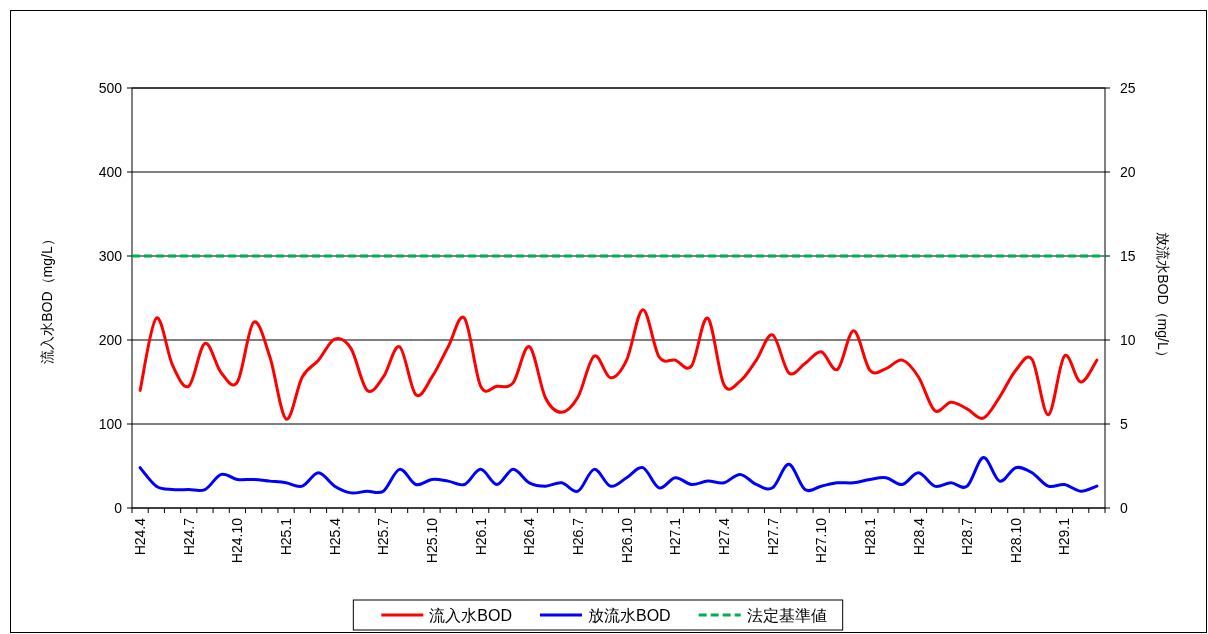 The image size is (1208, 634). What do you see at coordinates (629, 615) in the screenshot?
I see `legend-label: 放流水BOD` at bounding box center [629, 615].